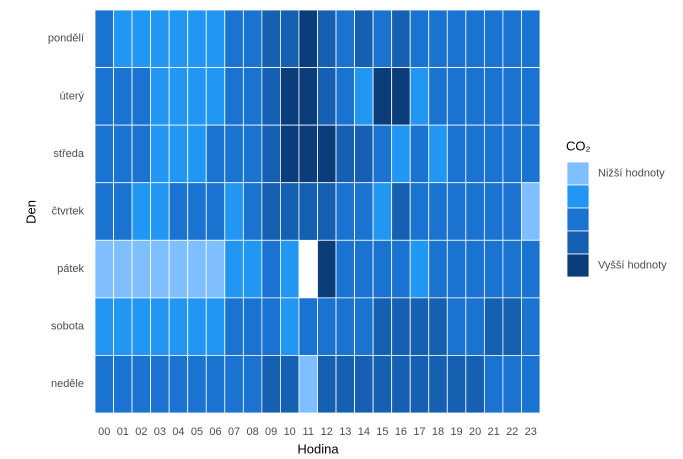 The height and width of the screenshot is (459, 683). What do you see at coordinates (123, 432) in the screenshot?
I see `x-tick-label: 01` at bounding box center [123, 432].